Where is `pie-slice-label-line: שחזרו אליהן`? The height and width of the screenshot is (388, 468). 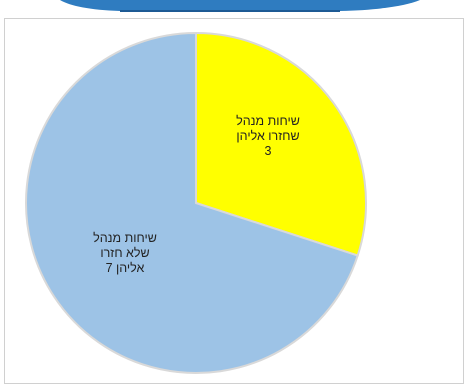
pie-slice-label-line: שחזרו אליהן is located at coordinates (267, 136).